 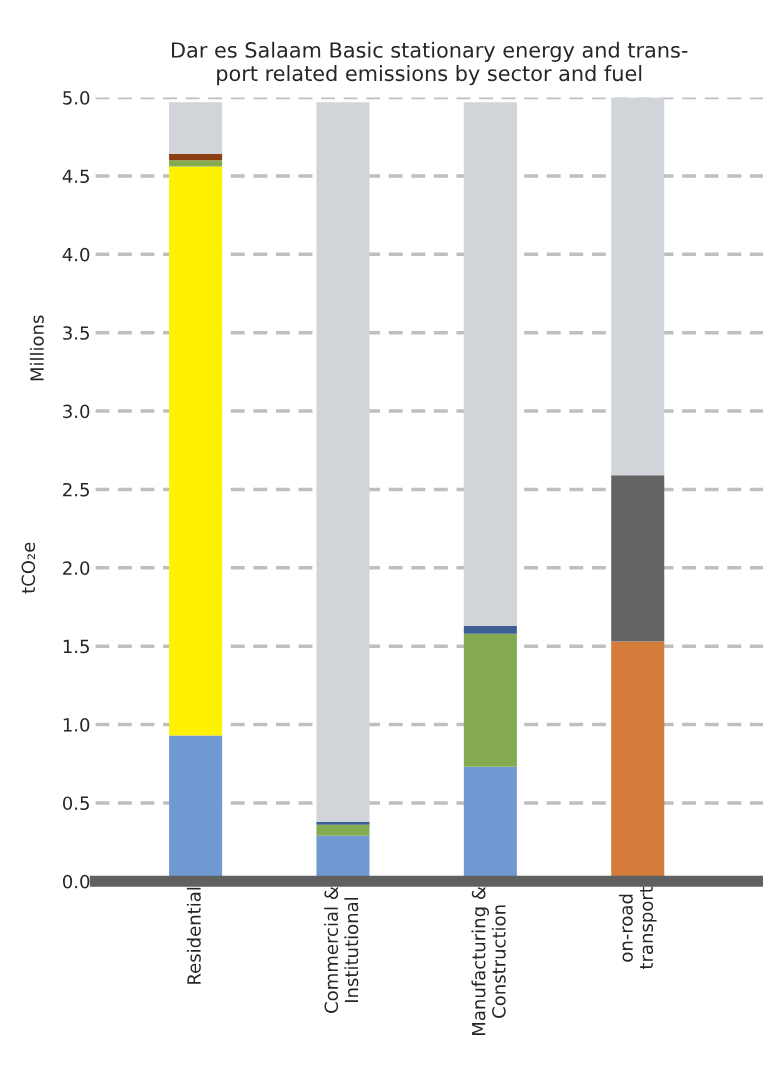 What do you see at coordinates (193, 935) in the screenshot?
I see `x-tick-label: Residential` at bounding box center [193, 935].